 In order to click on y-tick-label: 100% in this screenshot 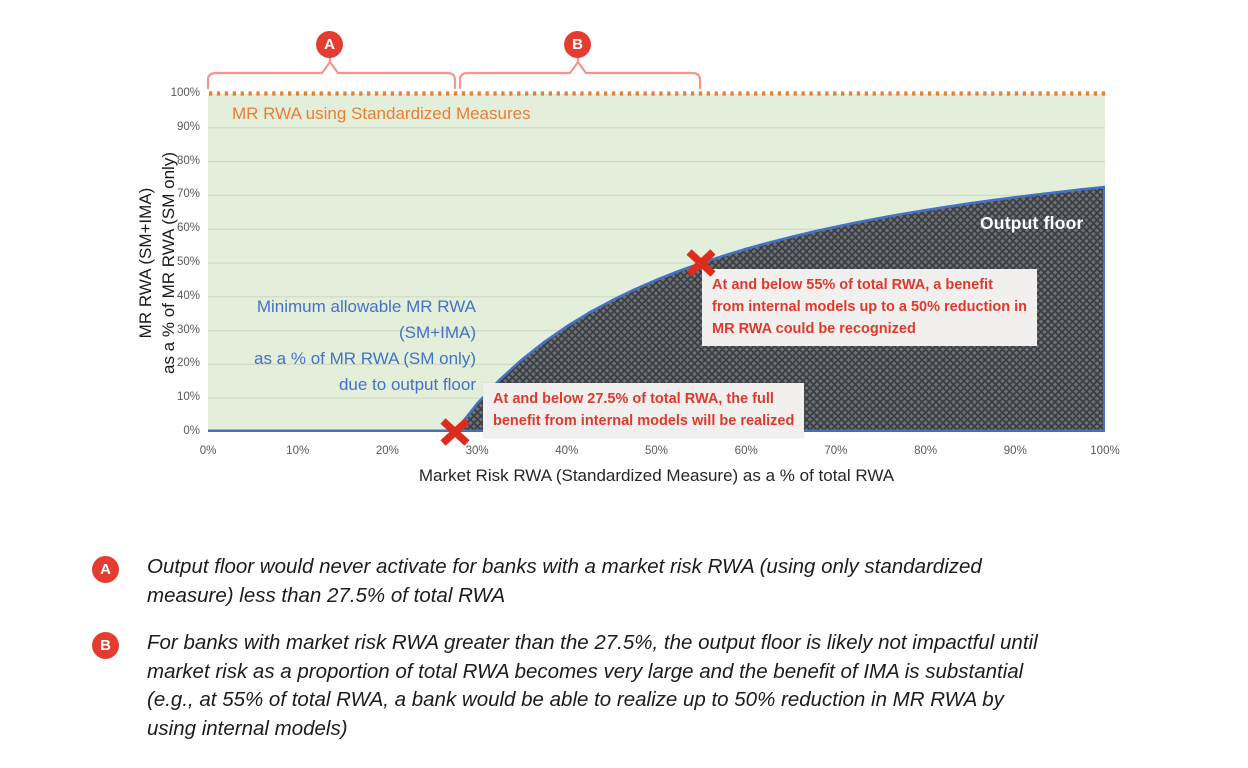, I will do `click(185, 93)`.